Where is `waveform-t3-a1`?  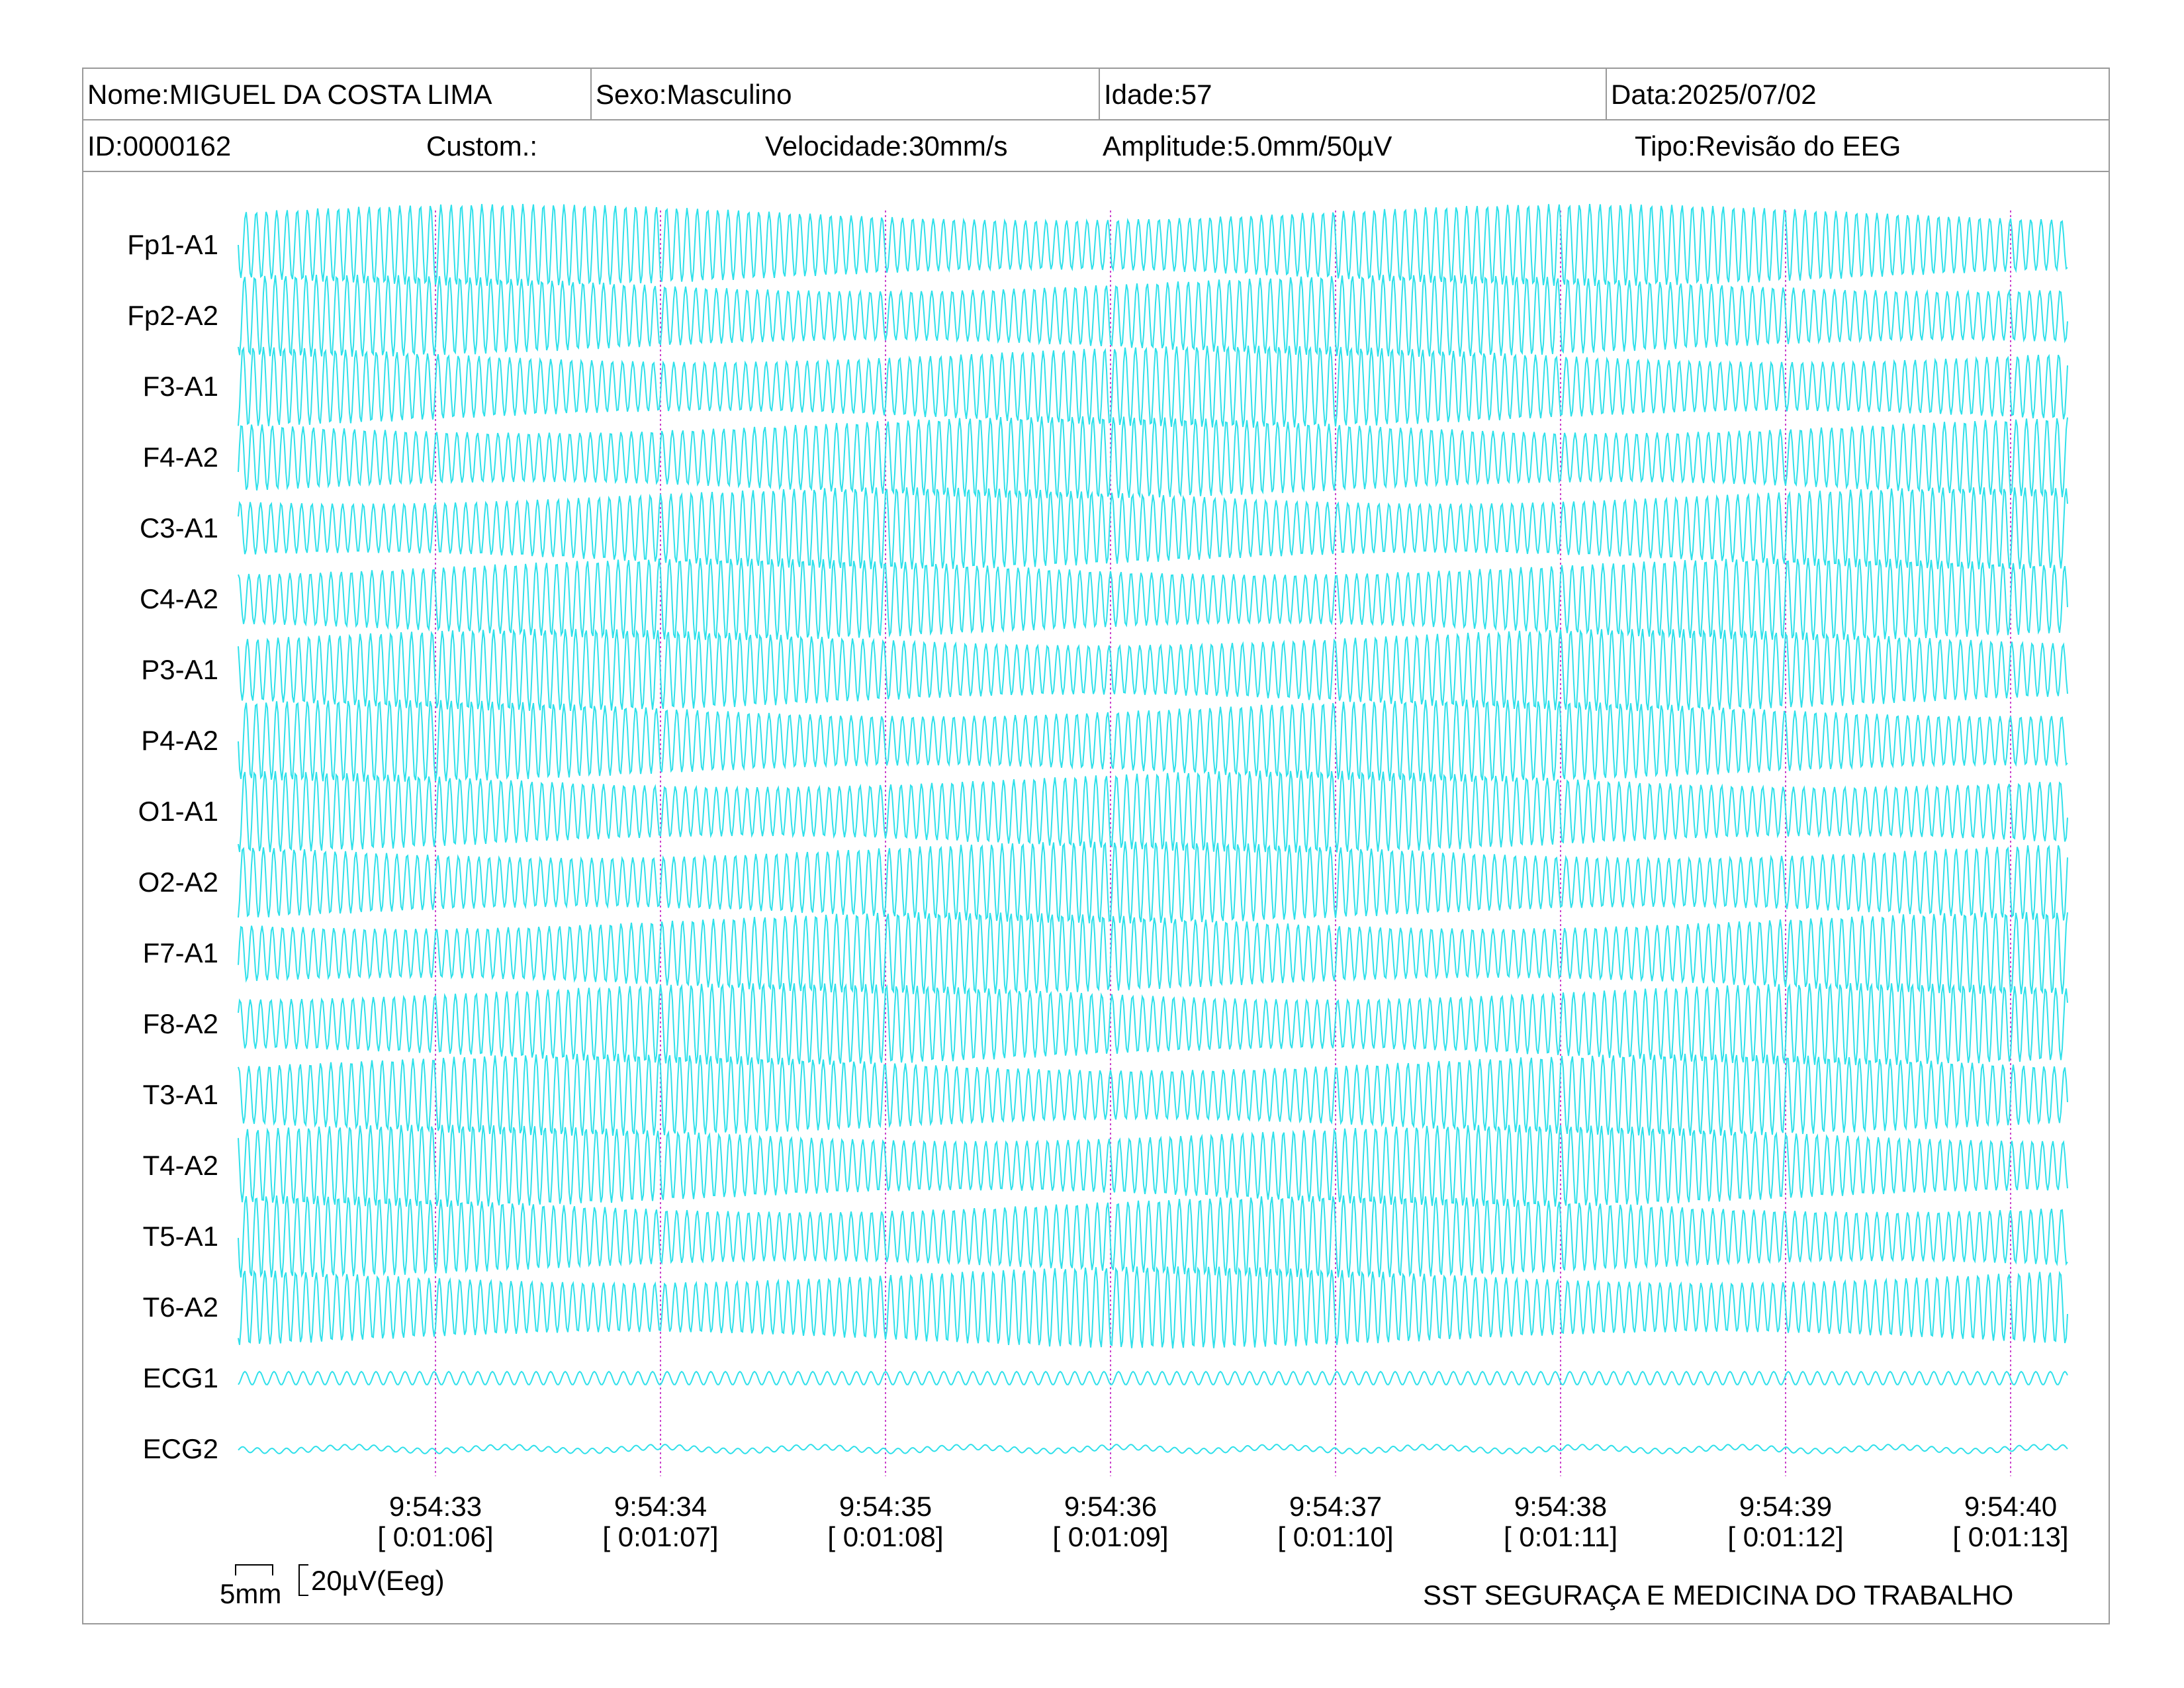
waveform-t3-a1 is located at coordinates (1153, 1094).